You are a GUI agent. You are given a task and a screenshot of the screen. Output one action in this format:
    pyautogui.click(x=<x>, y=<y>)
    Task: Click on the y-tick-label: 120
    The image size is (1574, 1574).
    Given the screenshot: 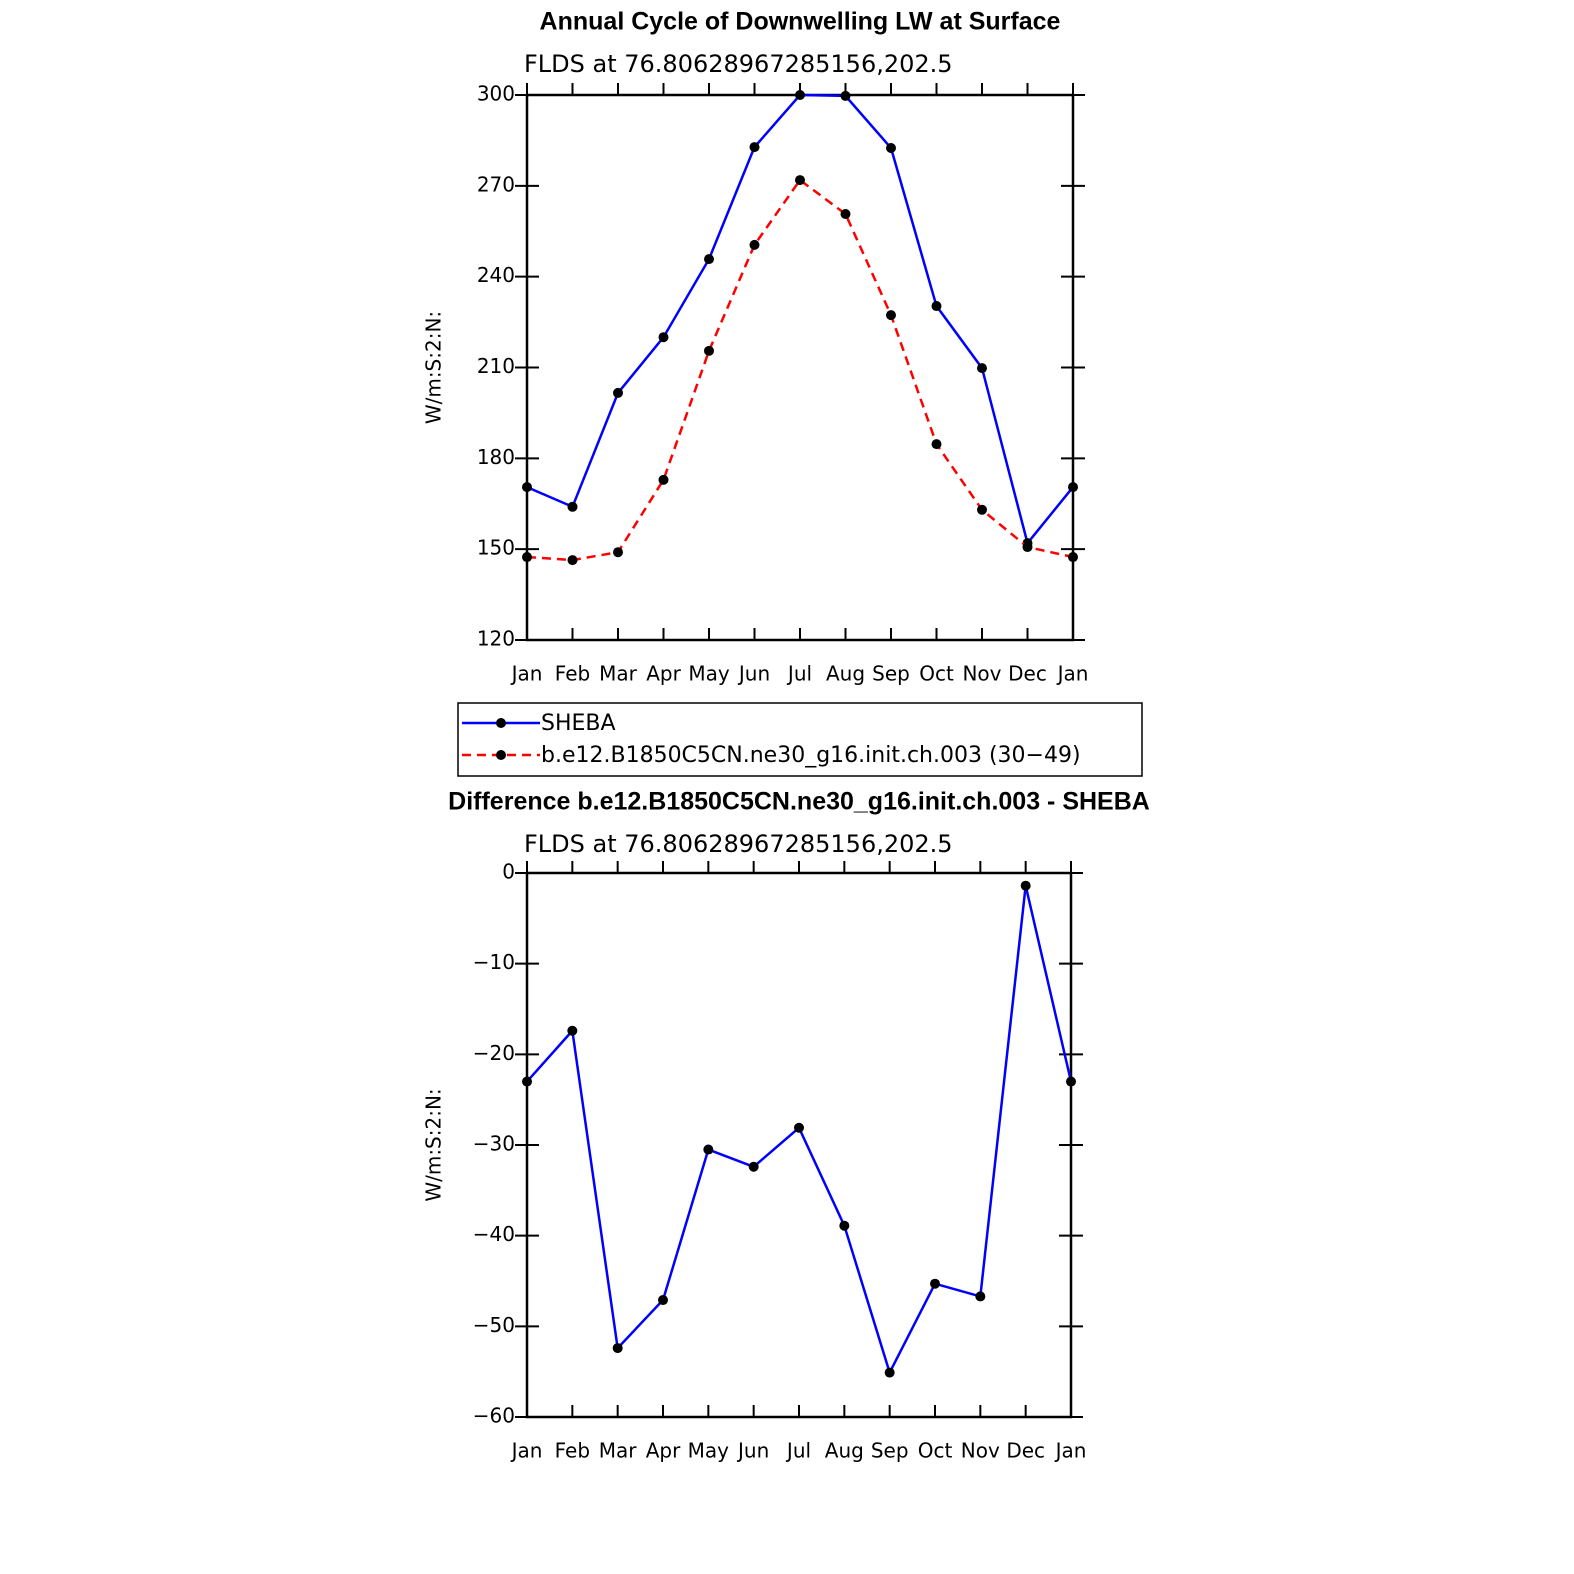 What is the action you would take?
    pyautogui.click(x=496, y=639)
    